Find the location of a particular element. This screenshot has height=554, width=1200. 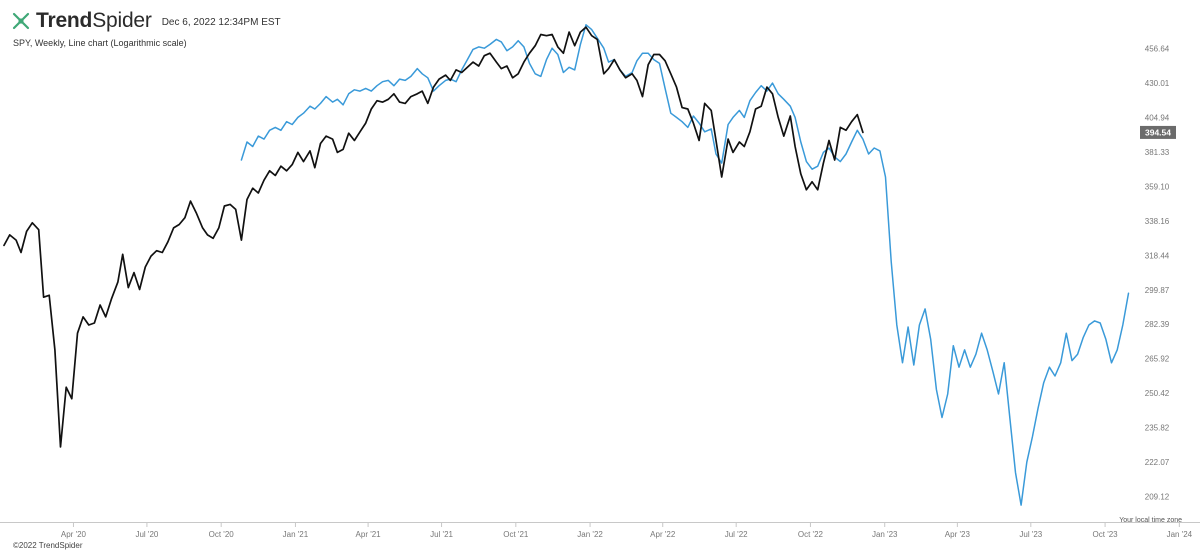

header: TrendSpider Dec 6, 2022 12:34PM EST is located at coordinates (145, 21).